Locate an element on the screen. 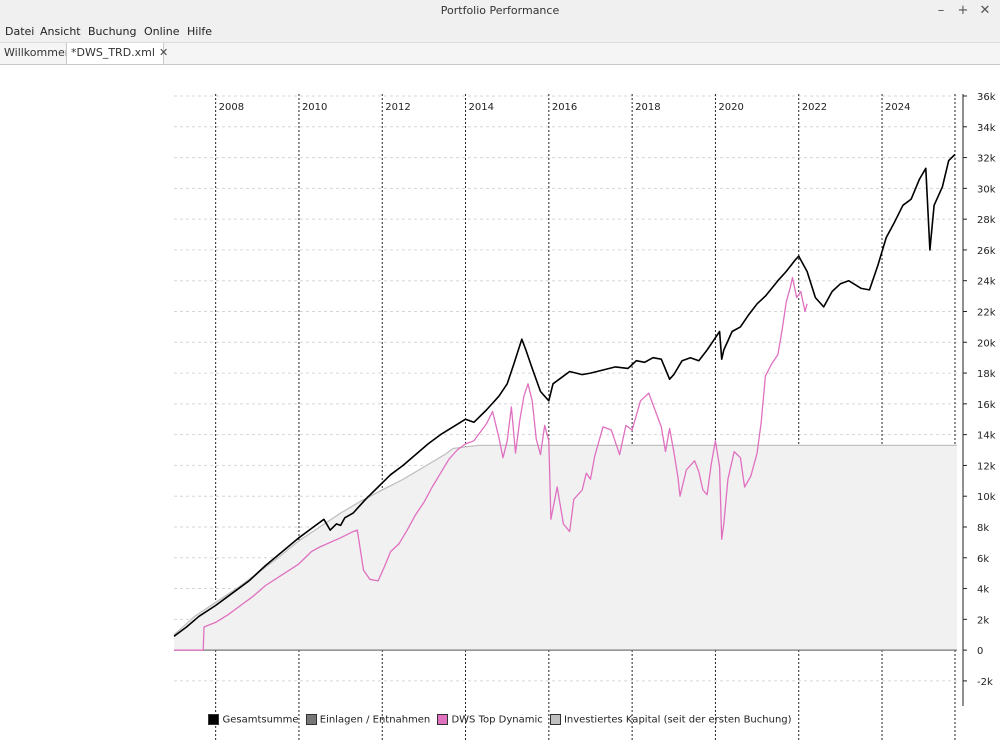 The height and width of the screenshot is (745, 1000). y-tick-label: 4k is located at coordinates (983, 590).